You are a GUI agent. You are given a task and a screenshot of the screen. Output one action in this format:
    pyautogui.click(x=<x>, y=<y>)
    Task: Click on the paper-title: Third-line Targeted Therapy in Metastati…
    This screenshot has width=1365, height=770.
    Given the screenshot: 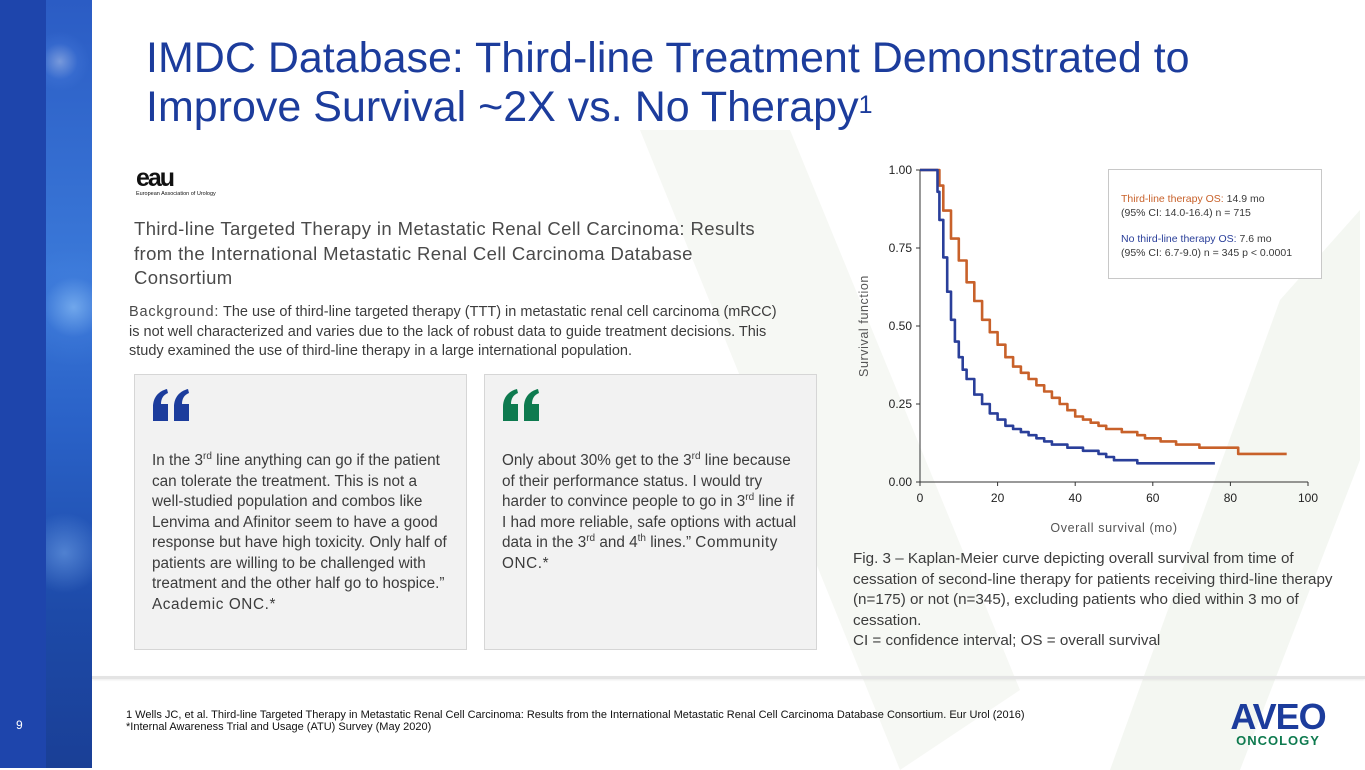 What is the action you would take?
    pyautogui.click(x=445, y=253)
    